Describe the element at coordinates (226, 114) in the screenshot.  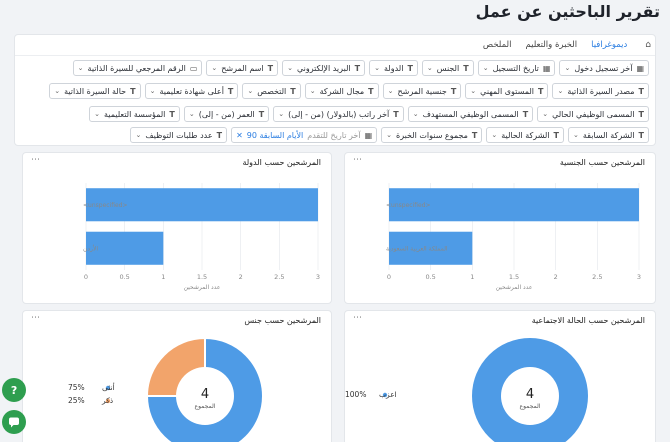
I see `filter-chip: T العمر (من - إلى) ⌄` at that location.